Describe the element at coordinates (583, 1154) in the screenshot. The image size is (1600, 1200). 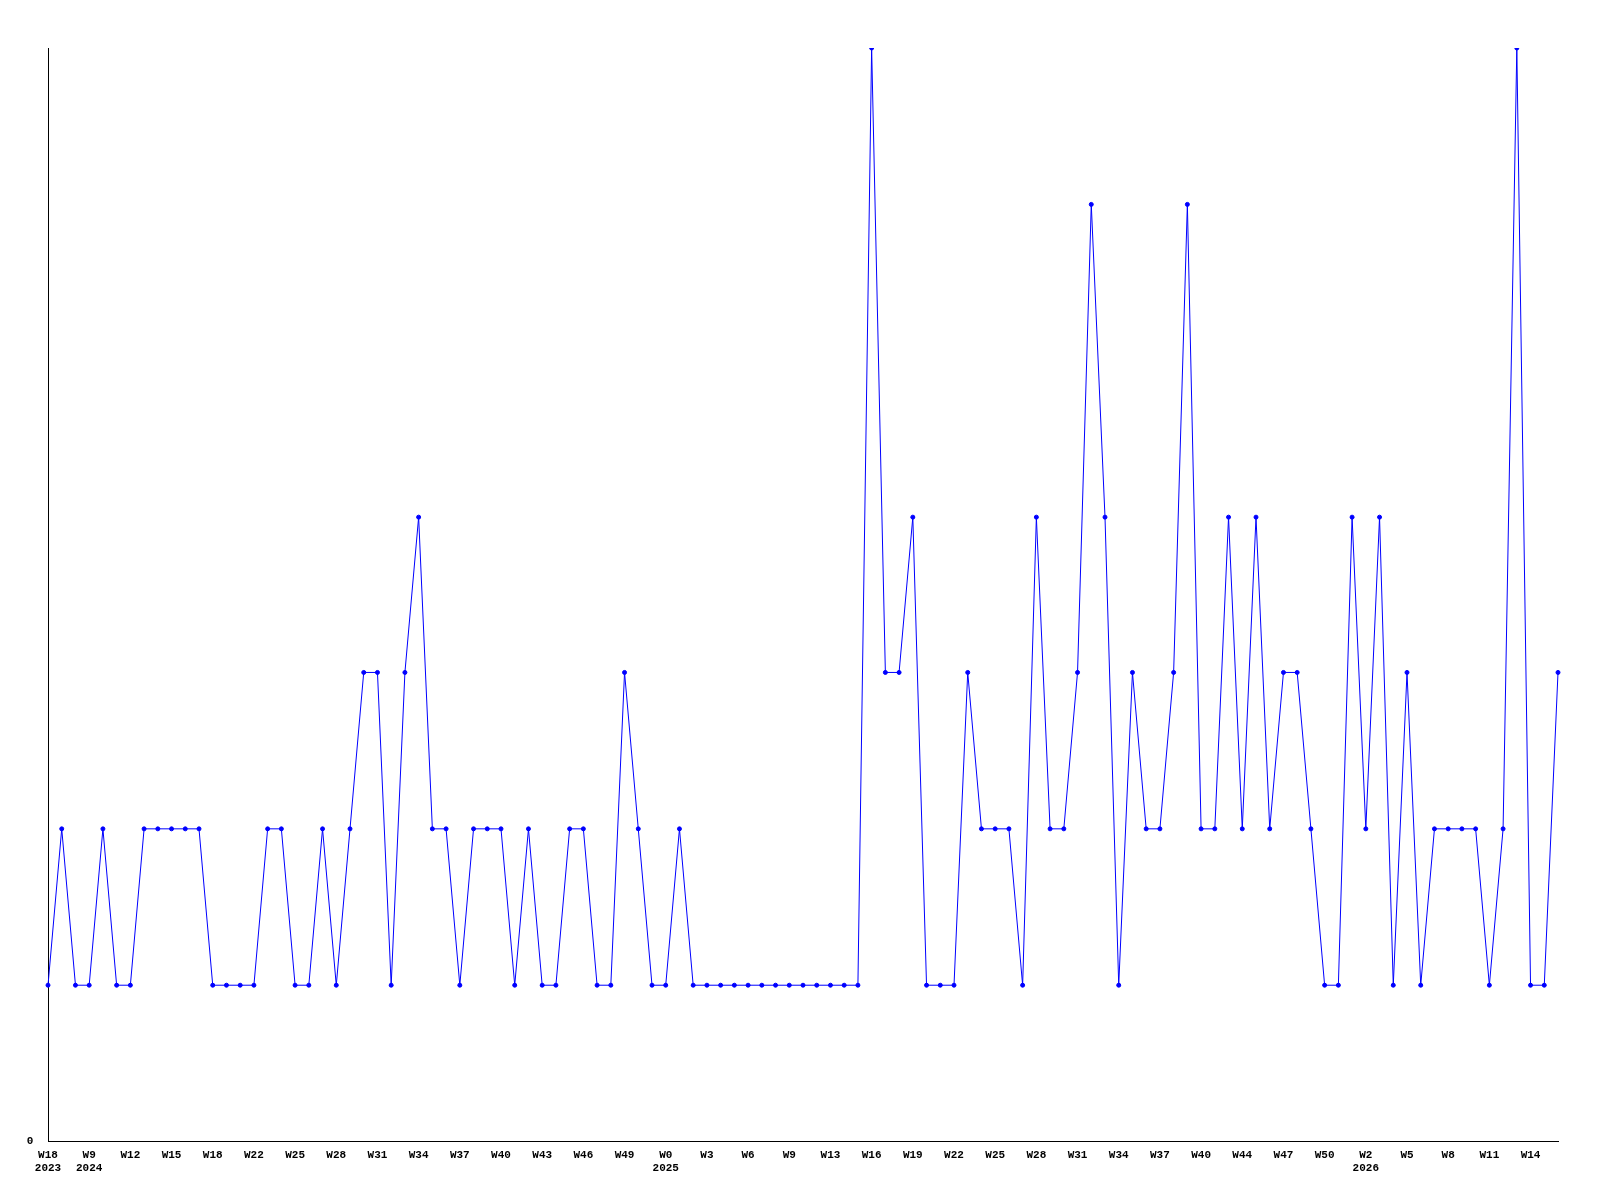
I see `x-tick-label: W46` at that location.